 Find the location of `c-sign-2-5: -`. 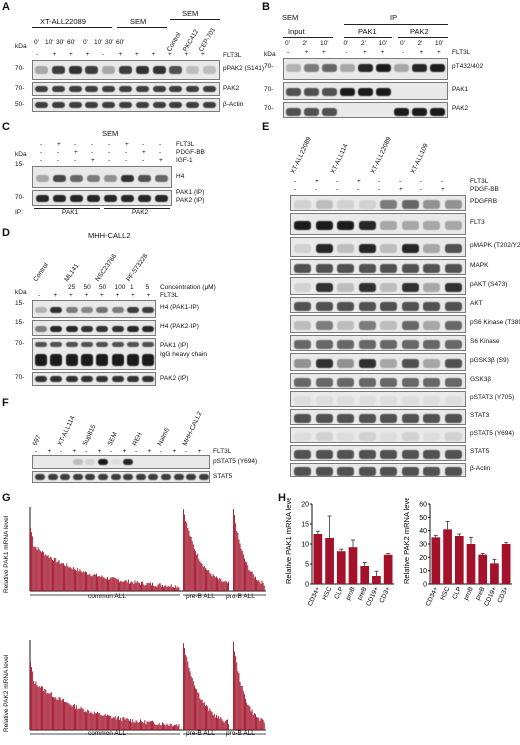

c-sign-2-5: - is located at coordinates (126, 160).